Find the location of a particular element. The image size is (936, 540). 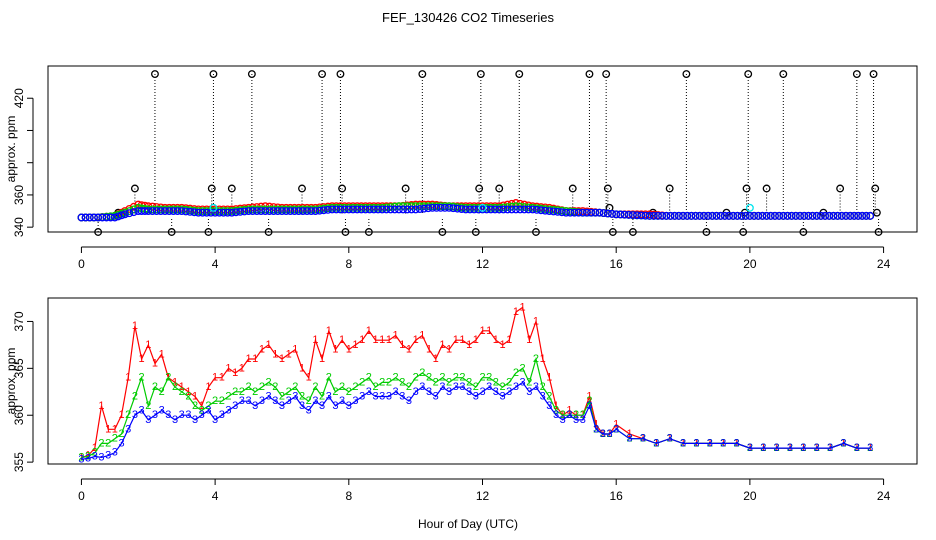

top-x-tick-label: 8 is located at coordinates (348, 264).